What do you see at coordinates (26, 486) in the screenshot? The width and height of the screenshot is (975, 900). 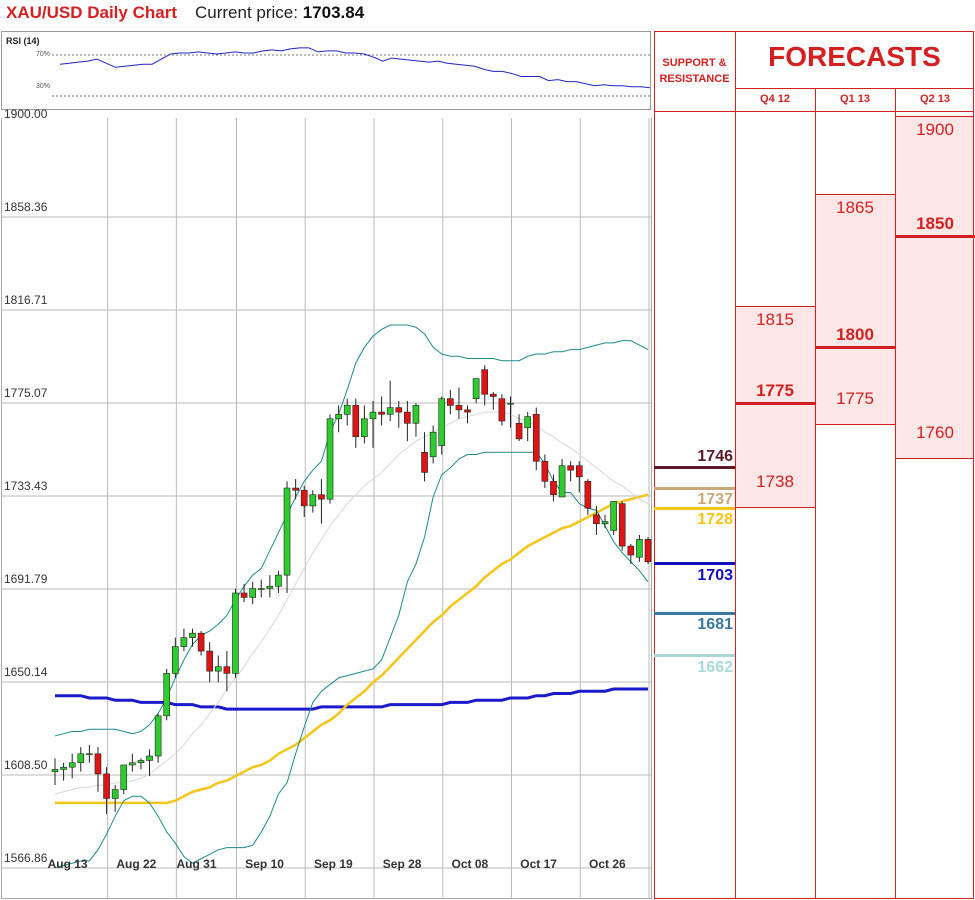 I see `y-tick-label: 1733.43` at bounding box center [26, 486].